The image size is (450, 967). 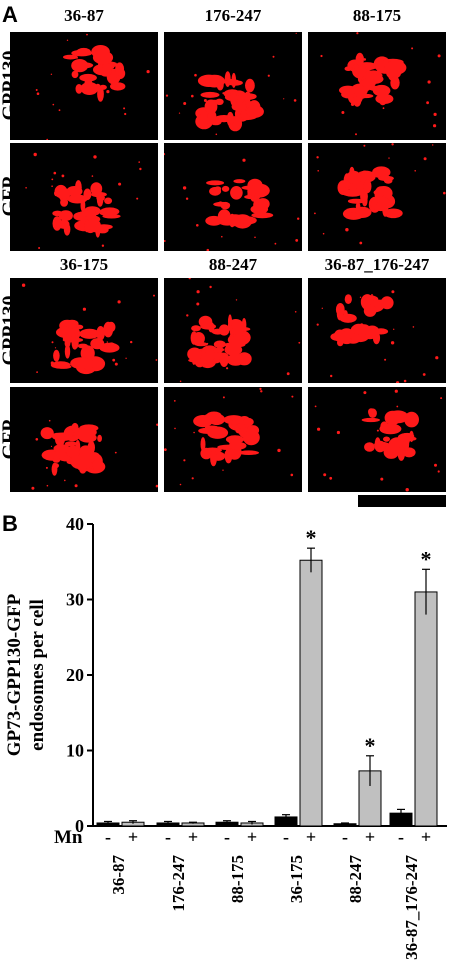 I want to click on condition-label: +, so click(x=311, y=837).